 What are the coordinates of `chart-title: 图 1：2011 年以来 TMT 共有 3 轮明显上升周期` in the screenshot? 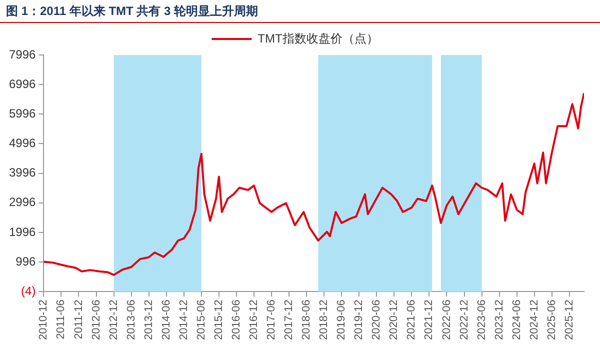 It's located at (300, 11).